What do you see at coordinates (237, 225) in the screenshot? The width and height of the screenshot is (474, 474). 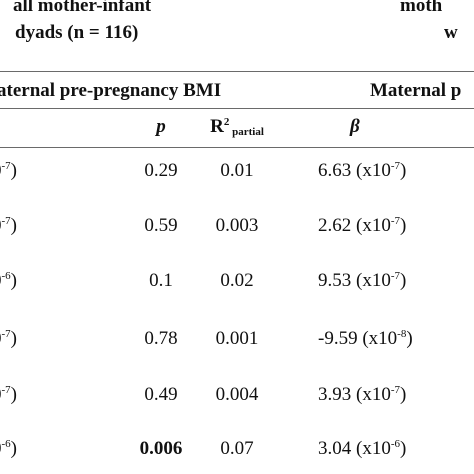 I see `cell-r2-partial: 0.003` at bounding box center [237, 225].